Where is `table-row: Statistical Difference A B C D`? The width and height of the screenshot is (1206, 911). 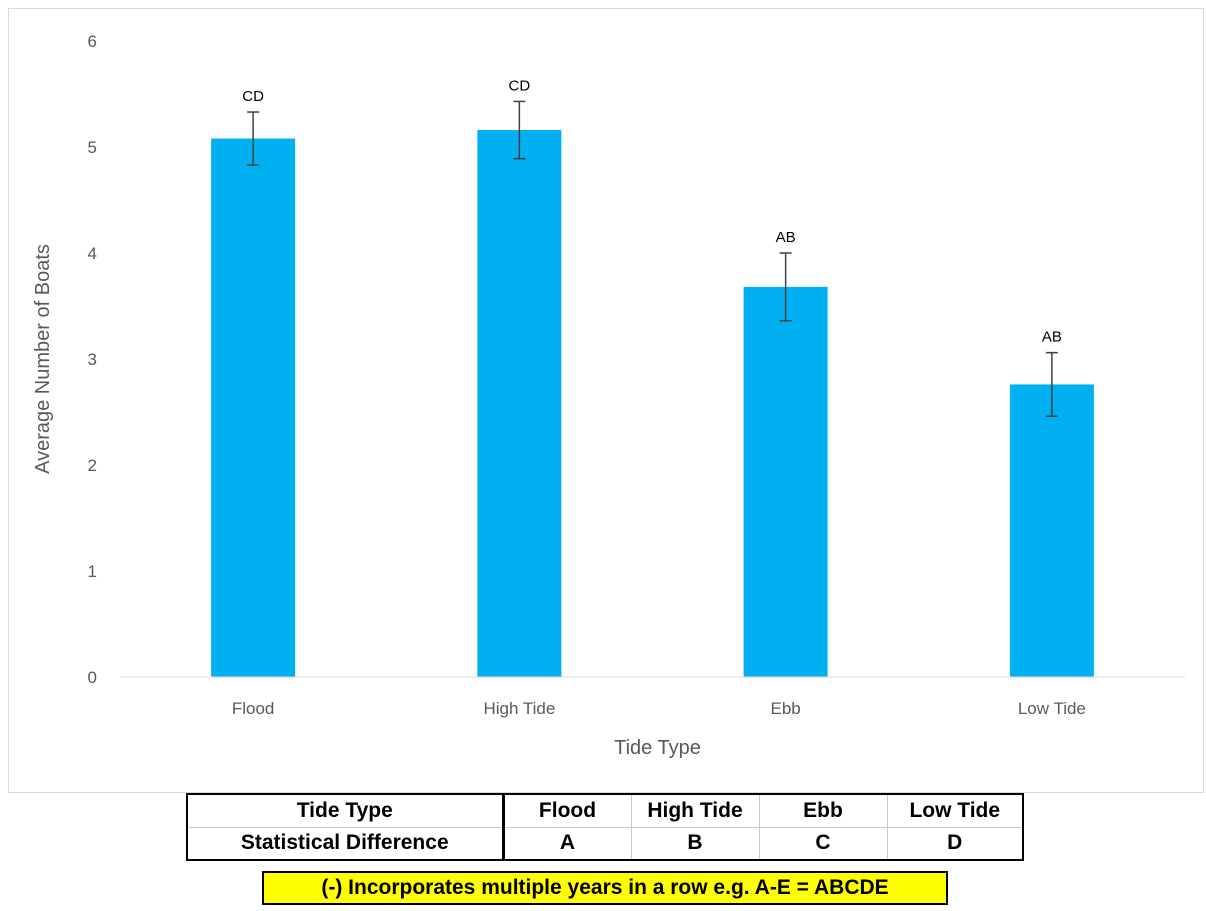 table-row: Statistical Difference A B C D is located at coordinates (605, 843).